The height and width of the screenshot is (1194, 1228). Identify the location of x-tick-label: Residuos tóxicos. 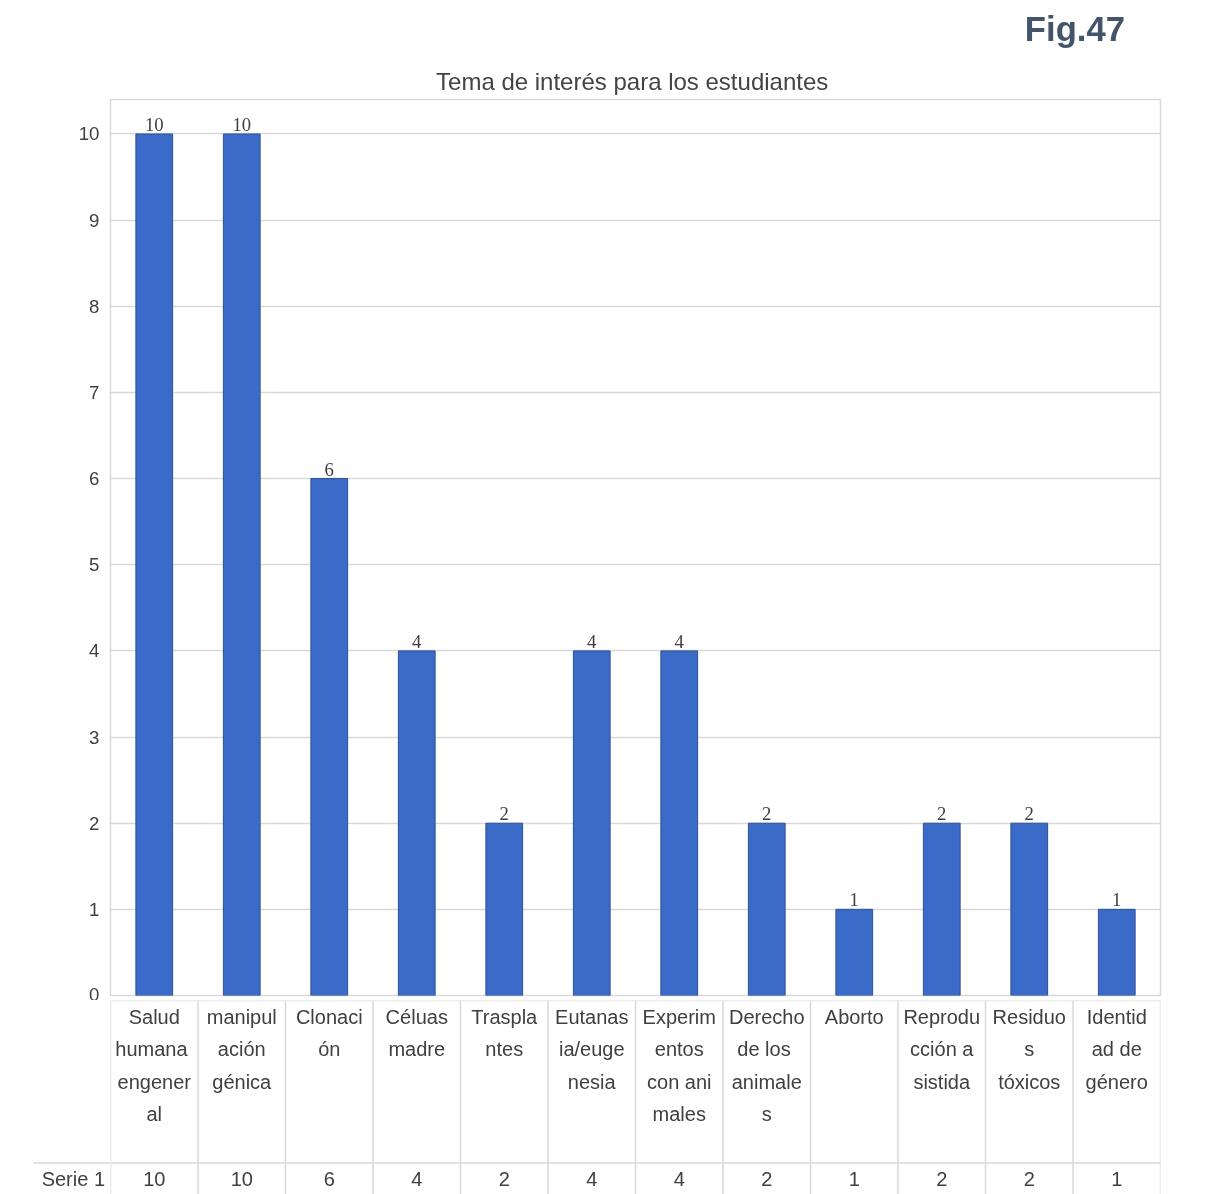
(1029, 1049).